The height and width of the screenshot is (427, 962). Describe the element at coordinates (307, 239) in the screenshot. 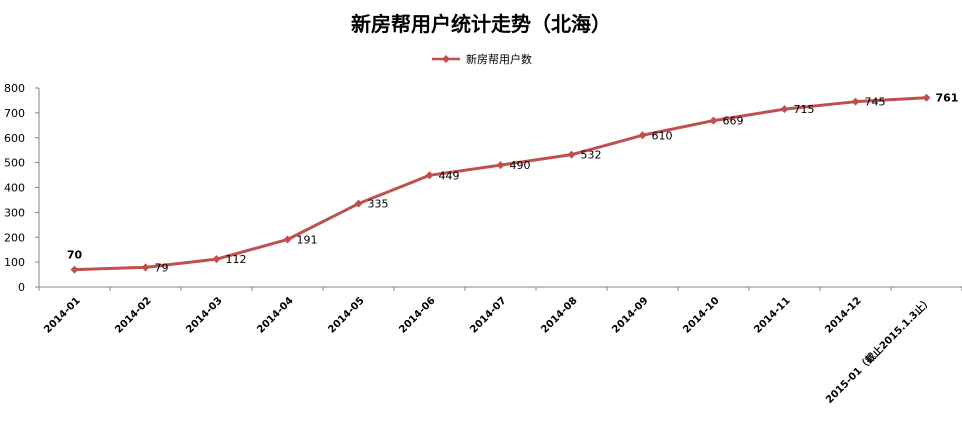

I see `data-label: 191` at that location.